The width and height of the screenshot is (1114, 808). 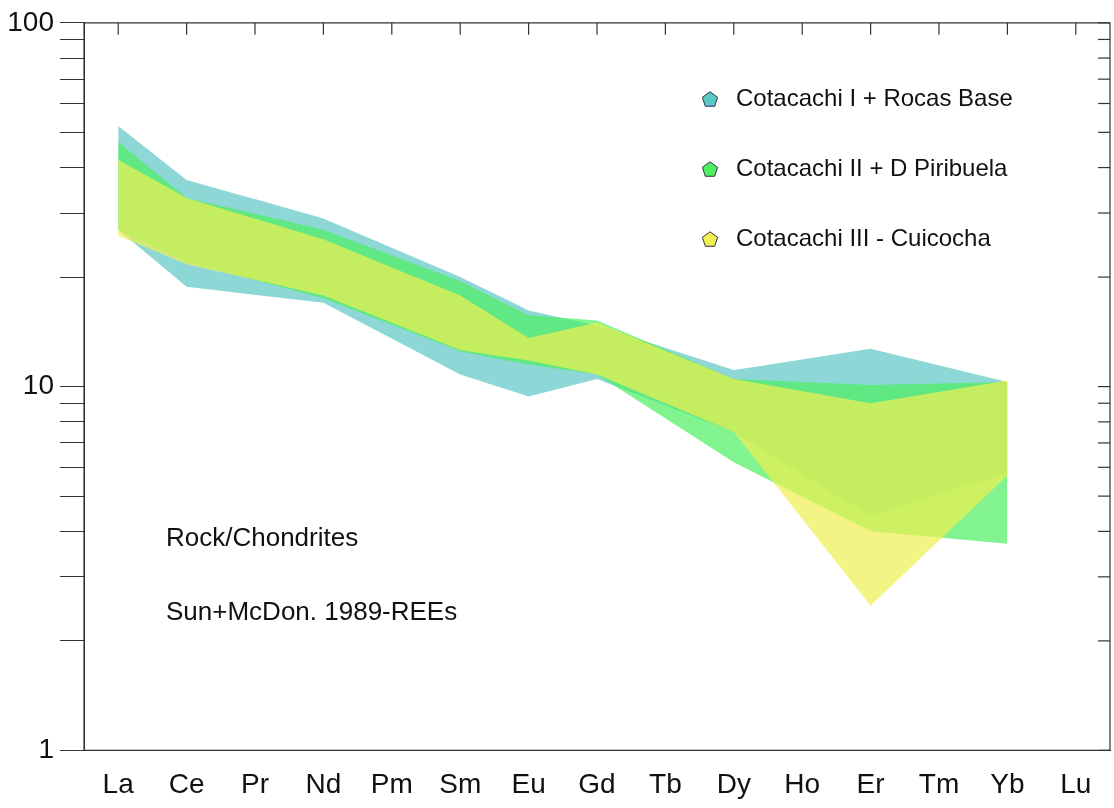 What do you see at coordinates (46, 749) in the screenshot?
I see `y-tick-label: 1` at bounding box center [46, 749].